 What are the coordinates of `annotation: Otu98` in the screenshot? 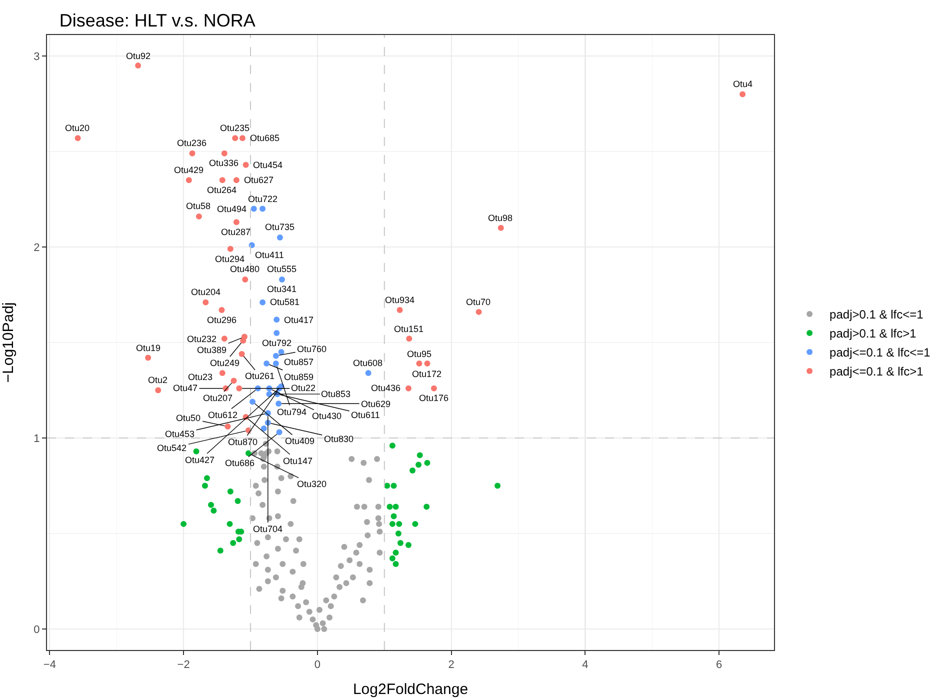 It's located at (500, 218).